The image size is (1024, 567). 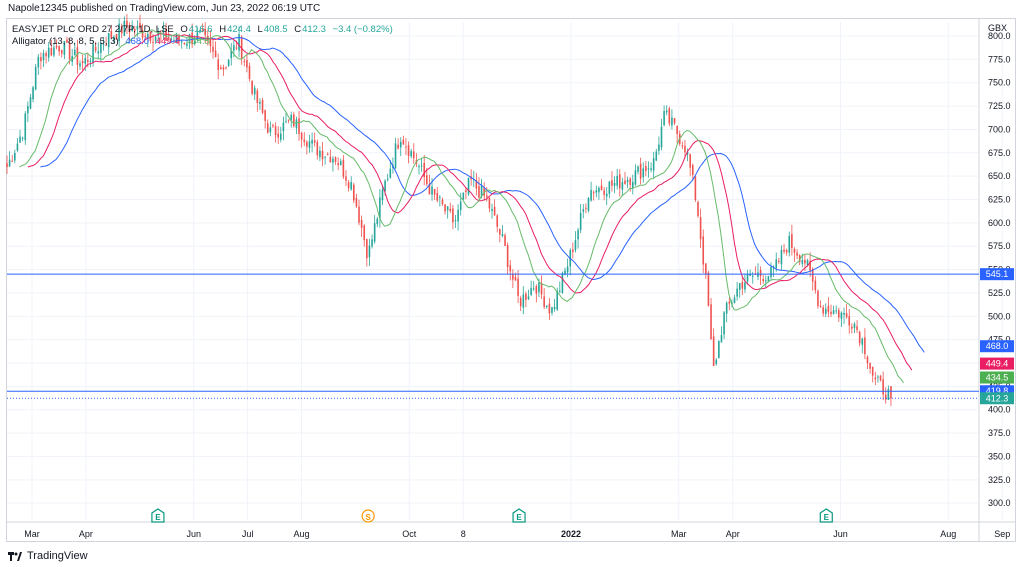 I want to click on level-price-label: 545.1, so click(x=997, y=274).